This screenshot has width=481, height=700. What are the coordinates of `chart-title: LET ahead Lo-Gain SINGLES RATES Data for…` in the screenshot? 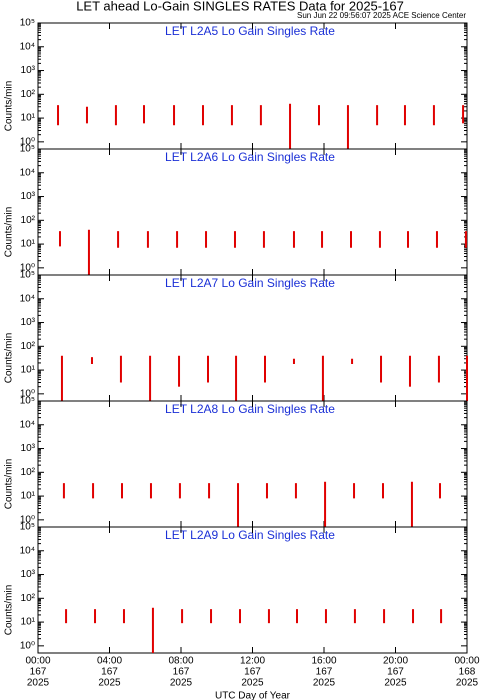 It's located at (240, 6).